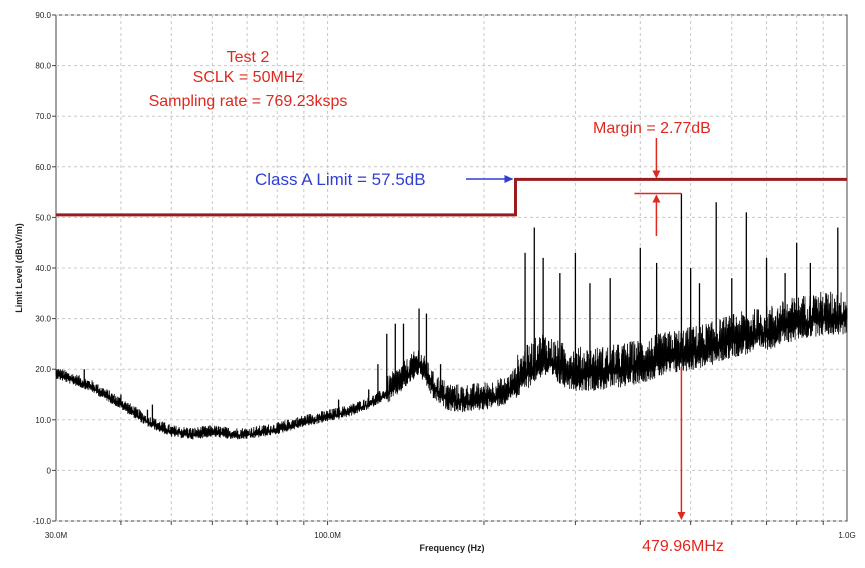 The image size is (865, 568). I want to click on sclk-label: SCLK = 50MHz, so click(248, 77).